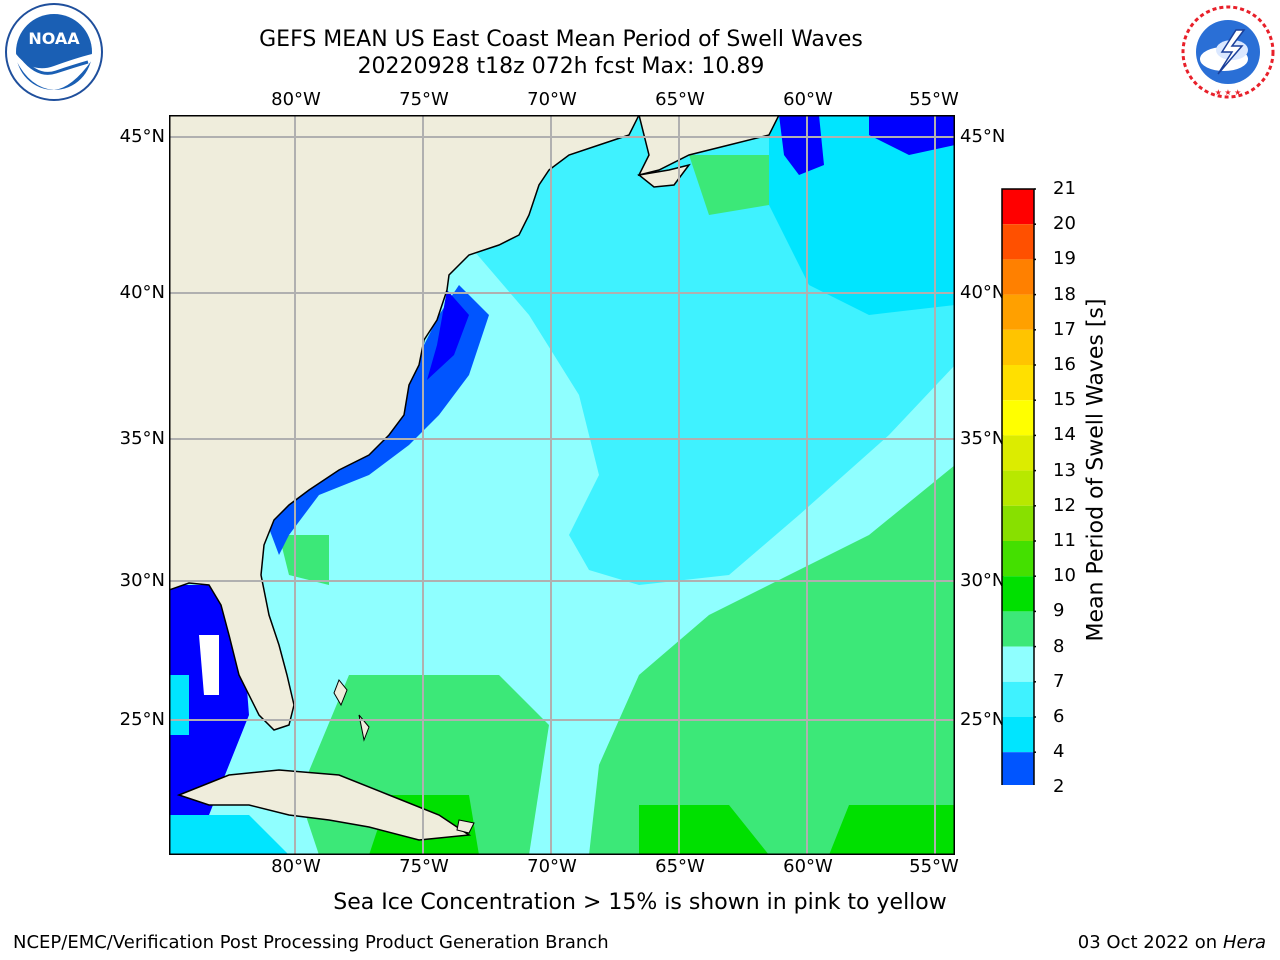 Image resolution: width=1280 pixels, height=960 pixels. What do you see at coordinates (54, 52) in the screenshot?
I see `noaa-logo: NOAA` at bounding box center [54, 52].